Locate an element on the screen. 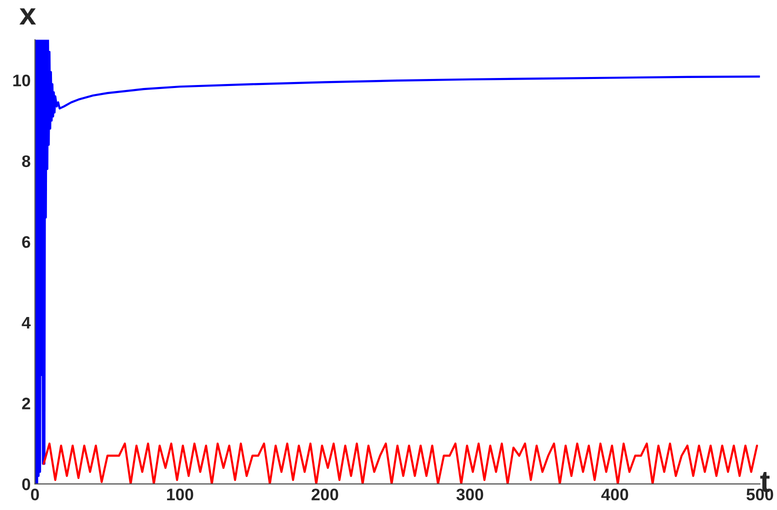  line-series is located at coordinates (400, 463).